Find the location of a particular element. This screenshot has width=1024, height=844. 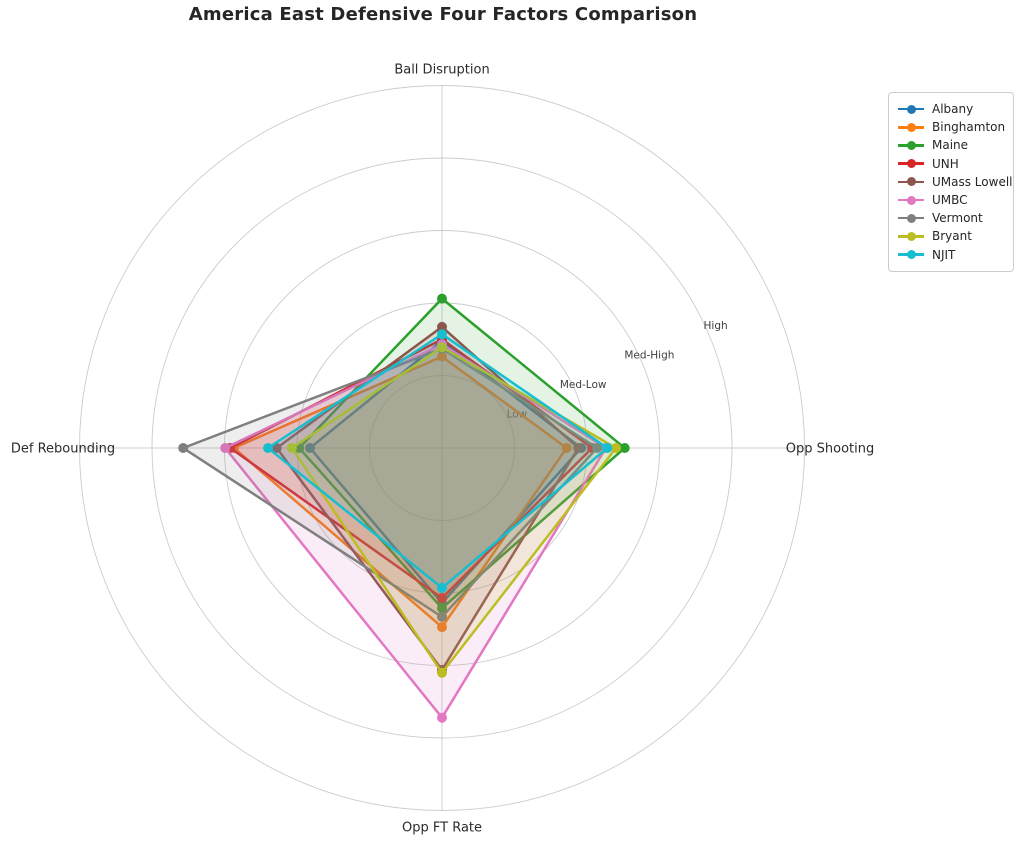

legend-item-binghamton: Binghamton is located at coordinates (951, 127).